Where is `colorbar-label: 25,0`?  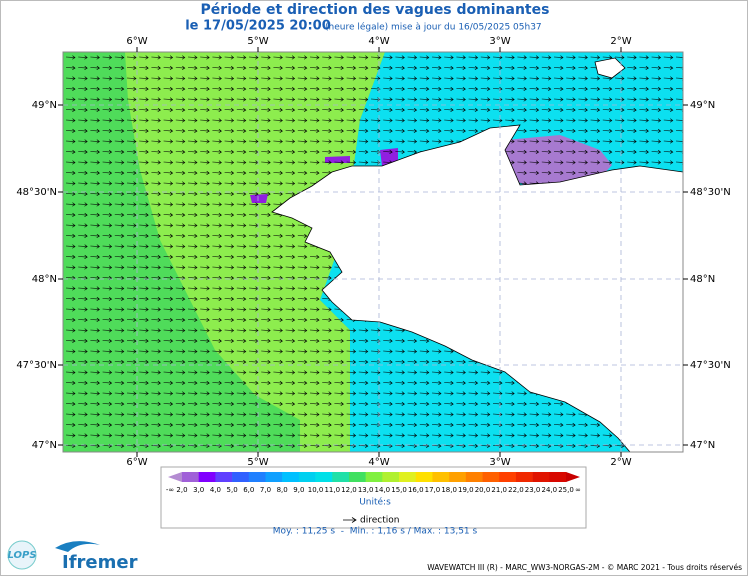
colorbar-label: 25,0 is located at coordinates (566, 490).